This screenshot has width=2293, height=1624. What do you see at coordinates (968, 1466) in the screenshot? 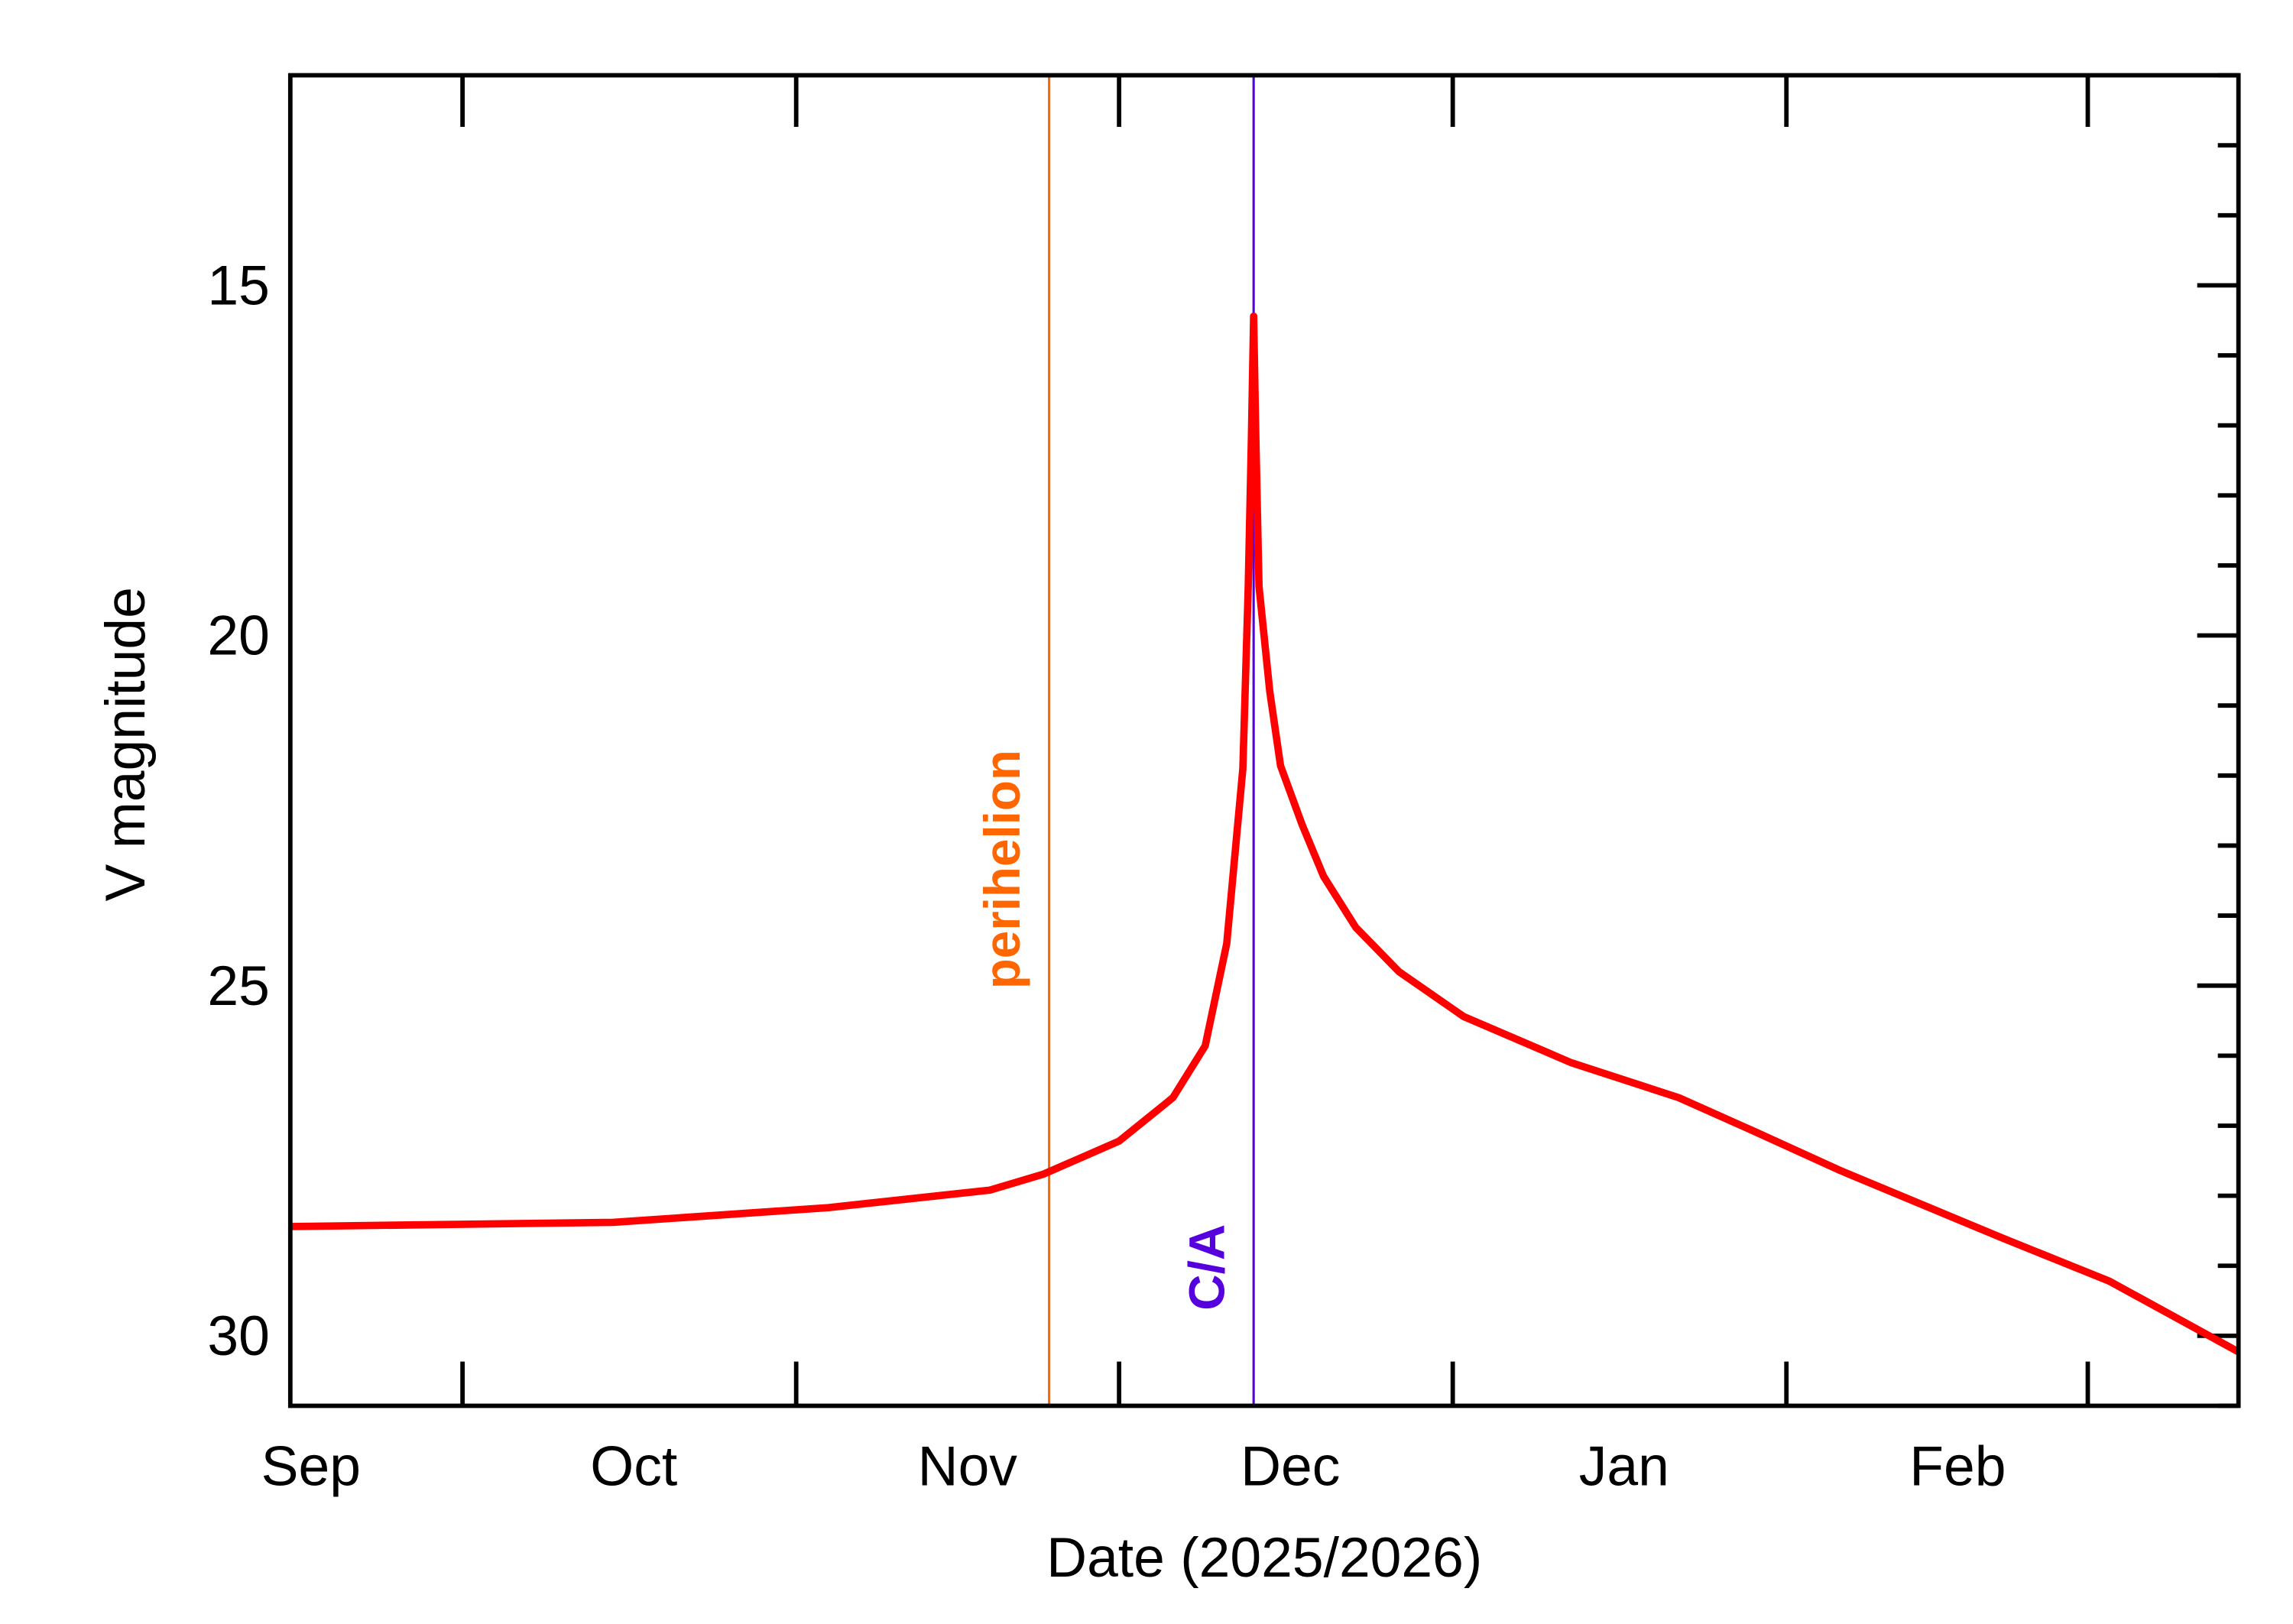
I see `x-tick-label: Nov` at bounding box center [968, 1466].